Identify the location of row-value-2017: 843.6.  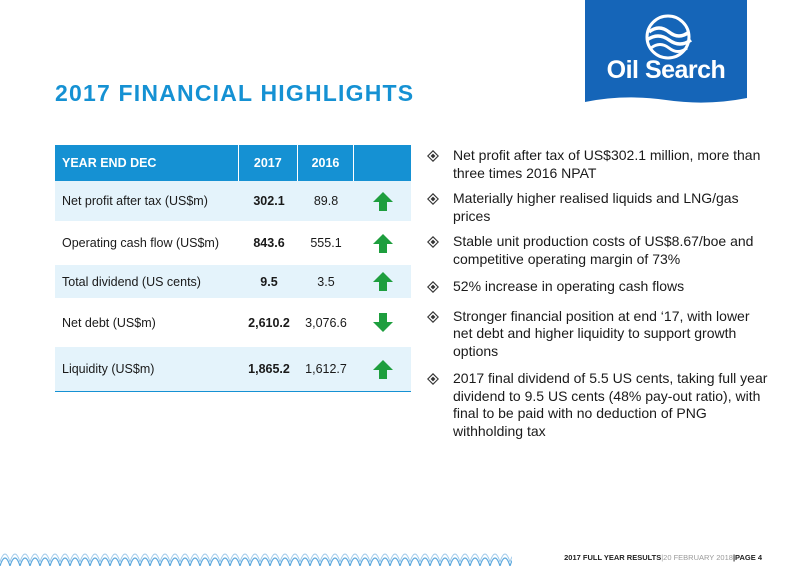
(269, 243).